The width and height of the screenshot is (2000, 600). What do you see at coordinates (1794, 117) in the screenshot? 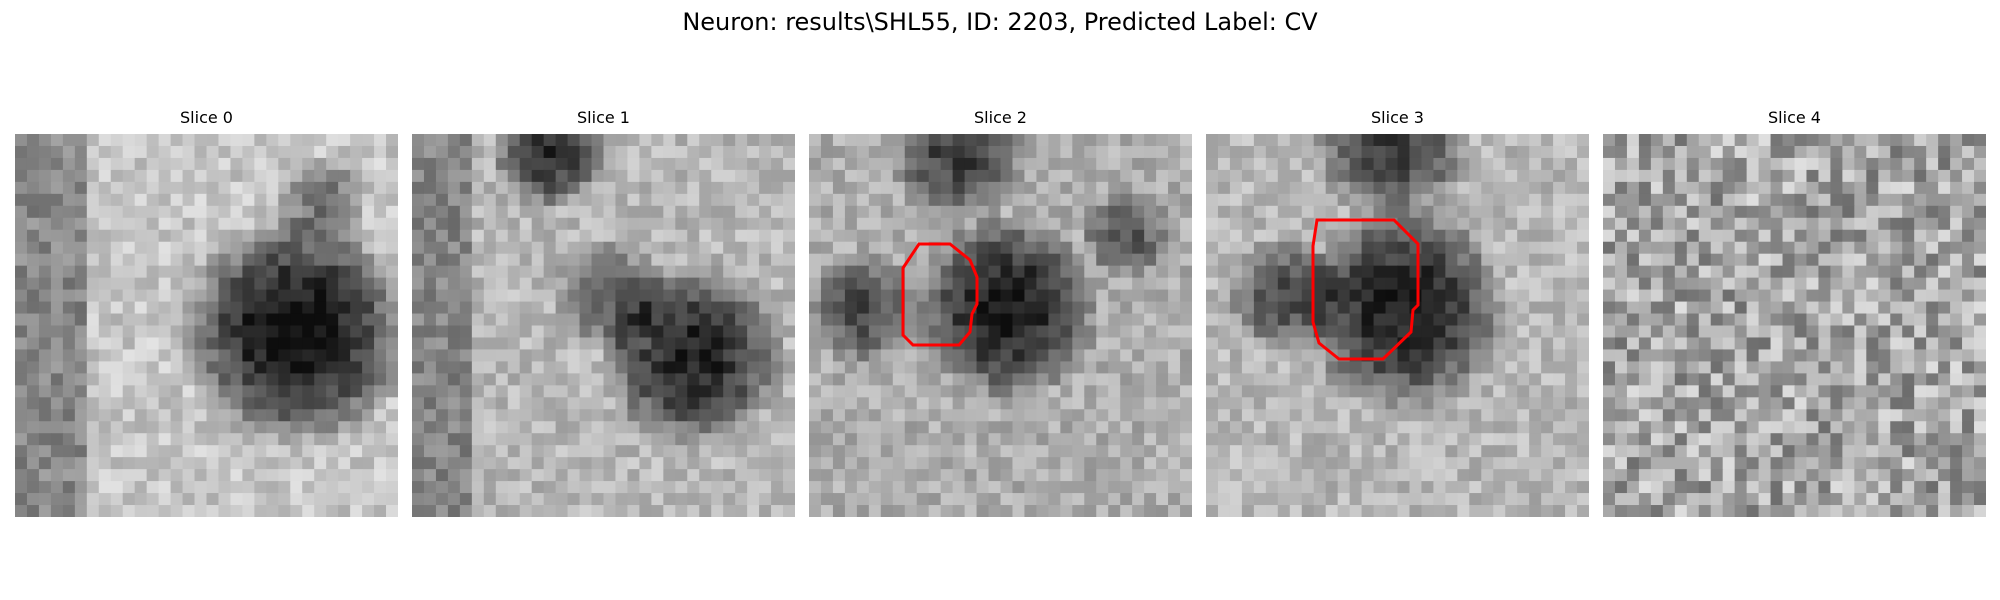
I see `slice-title: Slice 4` at bounding box center [1794, 117].